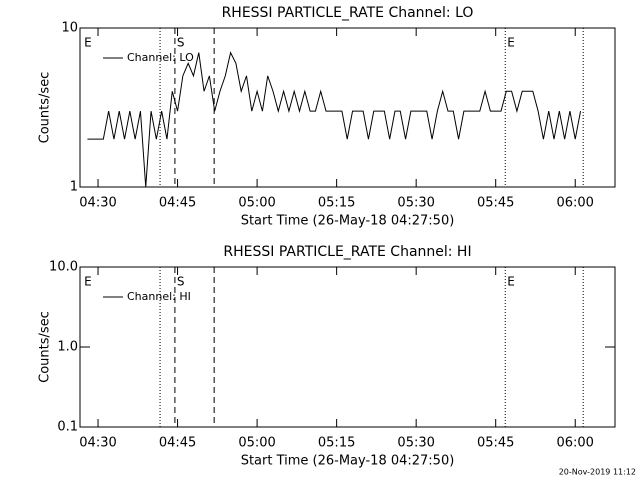  Describe the element at coordinates (67, 427) in the screenshot. I see `y-tick-label: 0.1` at that location.